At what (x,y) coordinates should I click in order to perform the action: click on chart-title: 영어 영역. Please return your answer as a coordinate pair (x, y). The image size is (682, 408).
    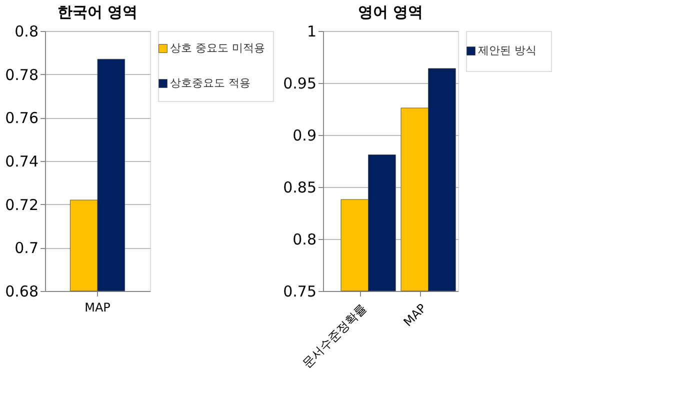
    Looking at the image, I should click on (391, 12).